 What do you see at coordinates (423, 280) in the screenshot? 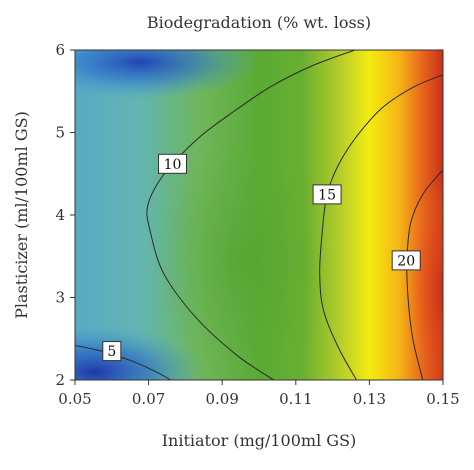
I see `red-region` at bounding box center [423, 280].